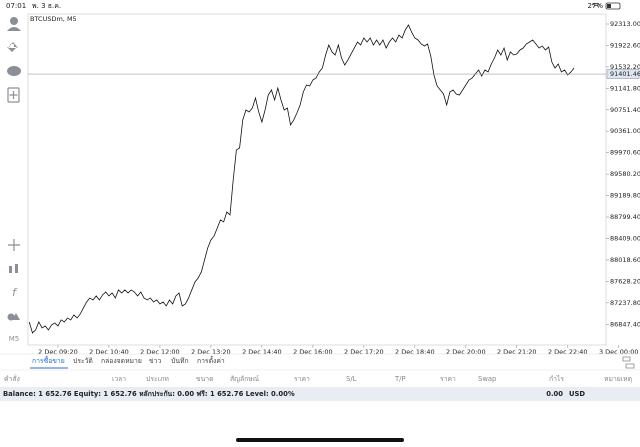 This screenshot has height=447, width=640. What do you see at coordinates (625, 45) in the screenshot?
I see `y-tick-label: 91922.60` at bounding box center [625, 45].